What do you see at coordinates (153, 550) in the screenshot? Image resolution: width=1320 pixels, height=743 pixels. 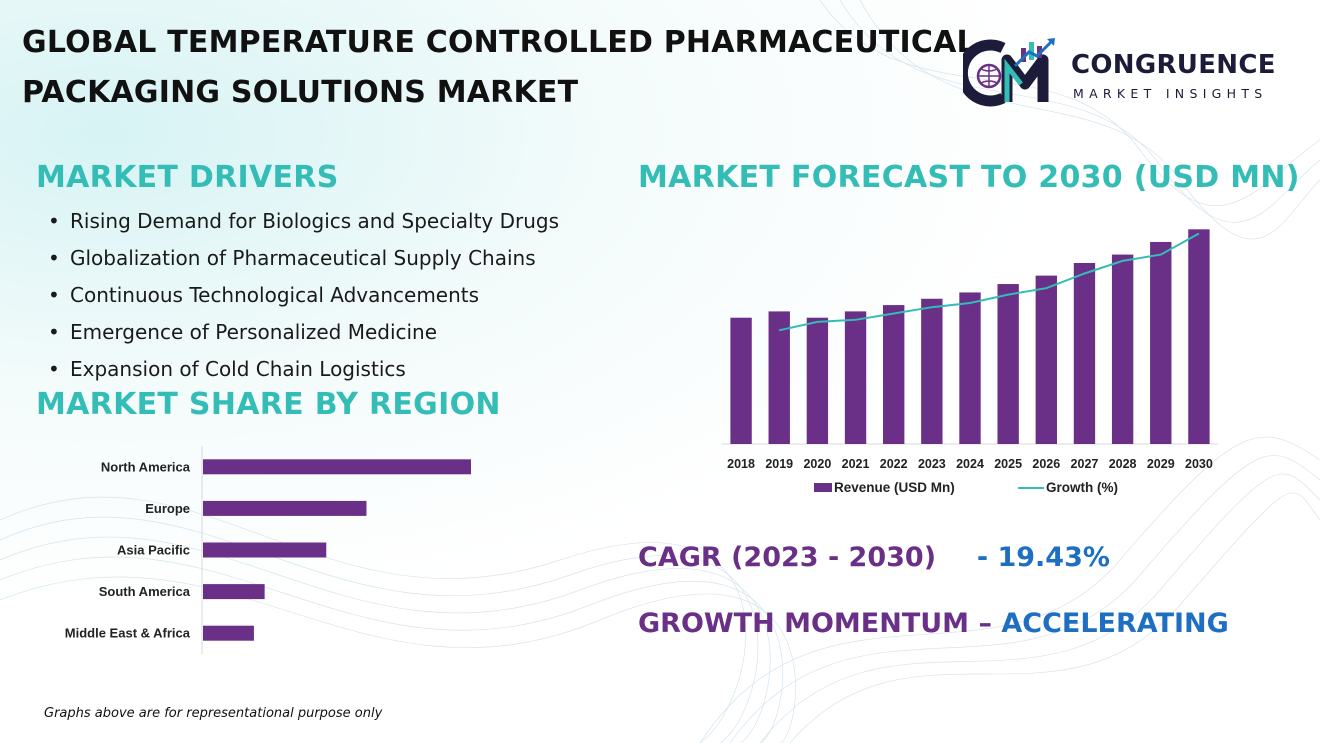 I see `region-category-label: Asia Pacific` at bounding box center [153, 550].